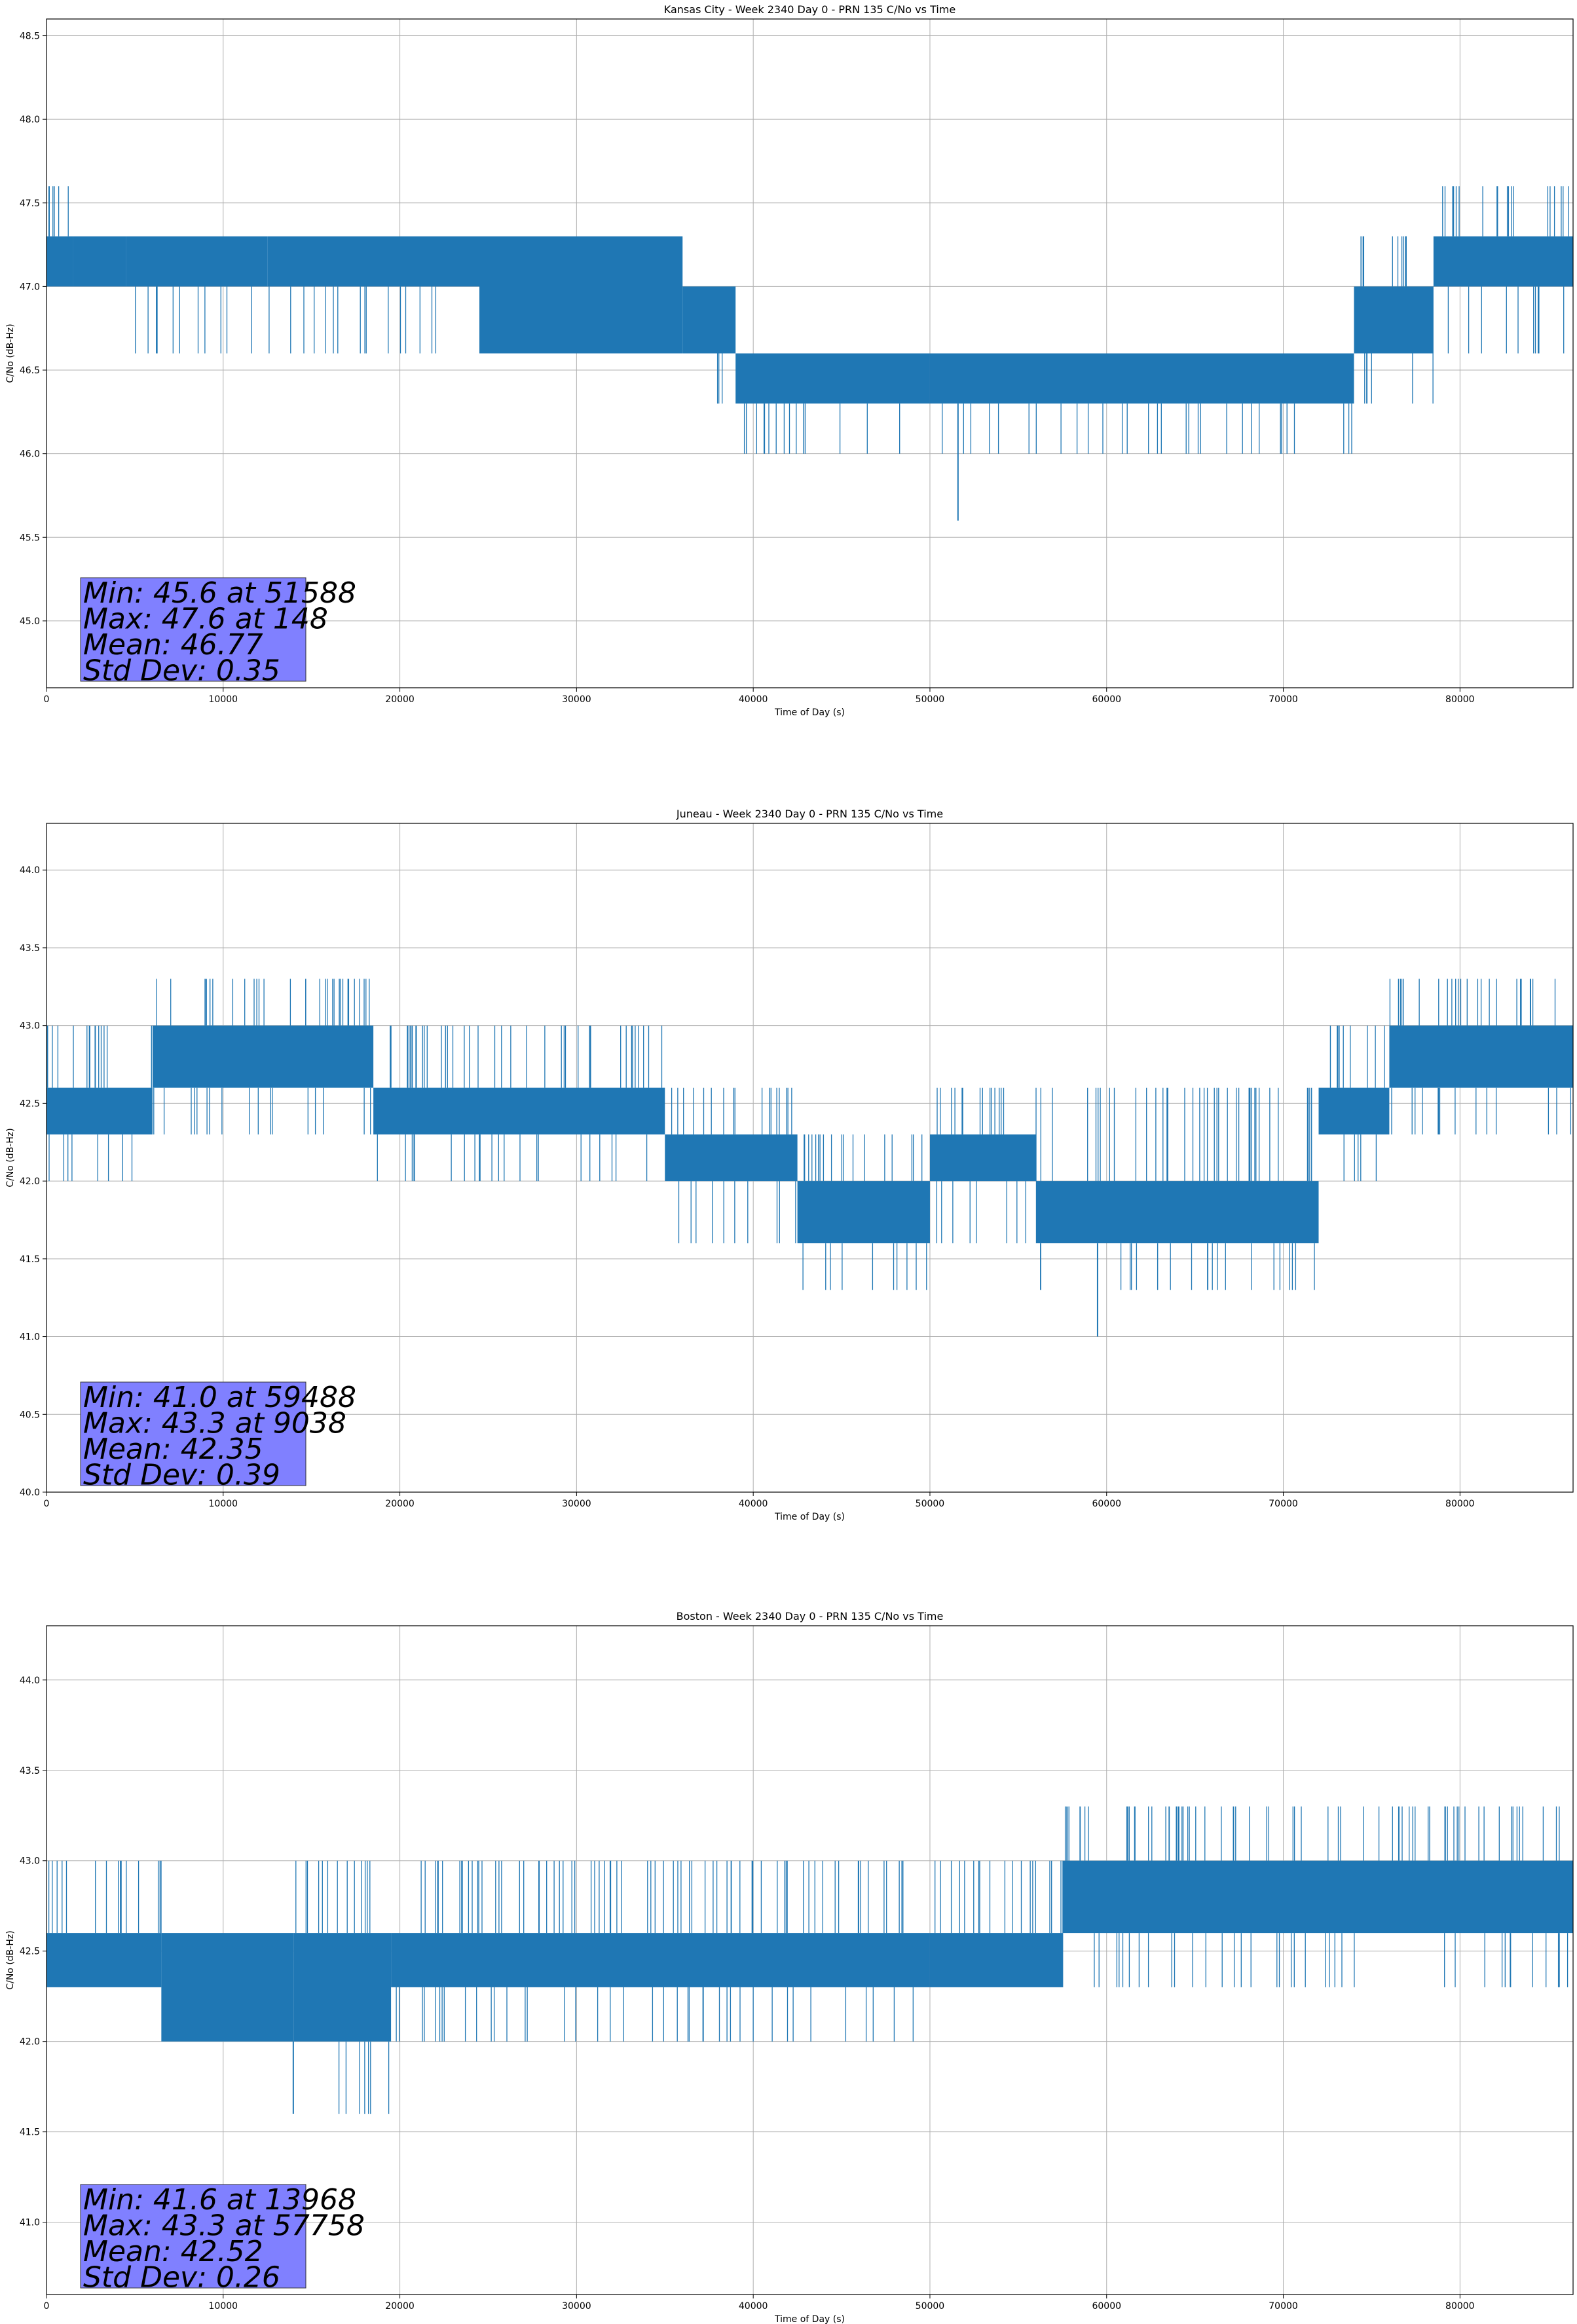 This screenshot has height=2324, width=1577. What do you see at coordinates (219, 593) in the screenshot?
I see `stat-min: Min: 45.6 at 51588` at bounding box center [219, 593].